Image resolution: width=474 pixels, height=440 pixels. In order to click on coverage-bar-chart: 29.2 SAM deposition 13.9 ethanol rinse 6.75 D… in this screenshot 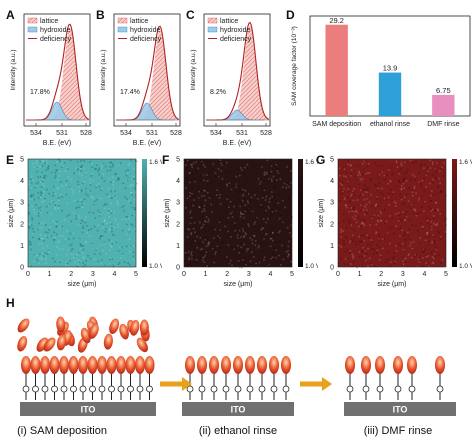, I will do `click(381, 71)`.